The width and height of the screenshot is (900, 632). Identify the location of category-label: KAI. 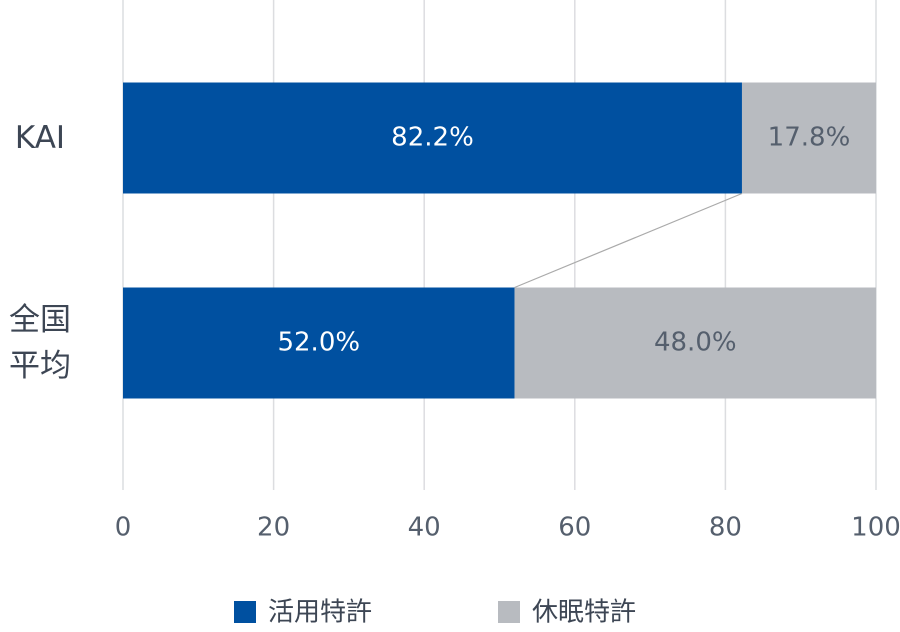
(40, 138).